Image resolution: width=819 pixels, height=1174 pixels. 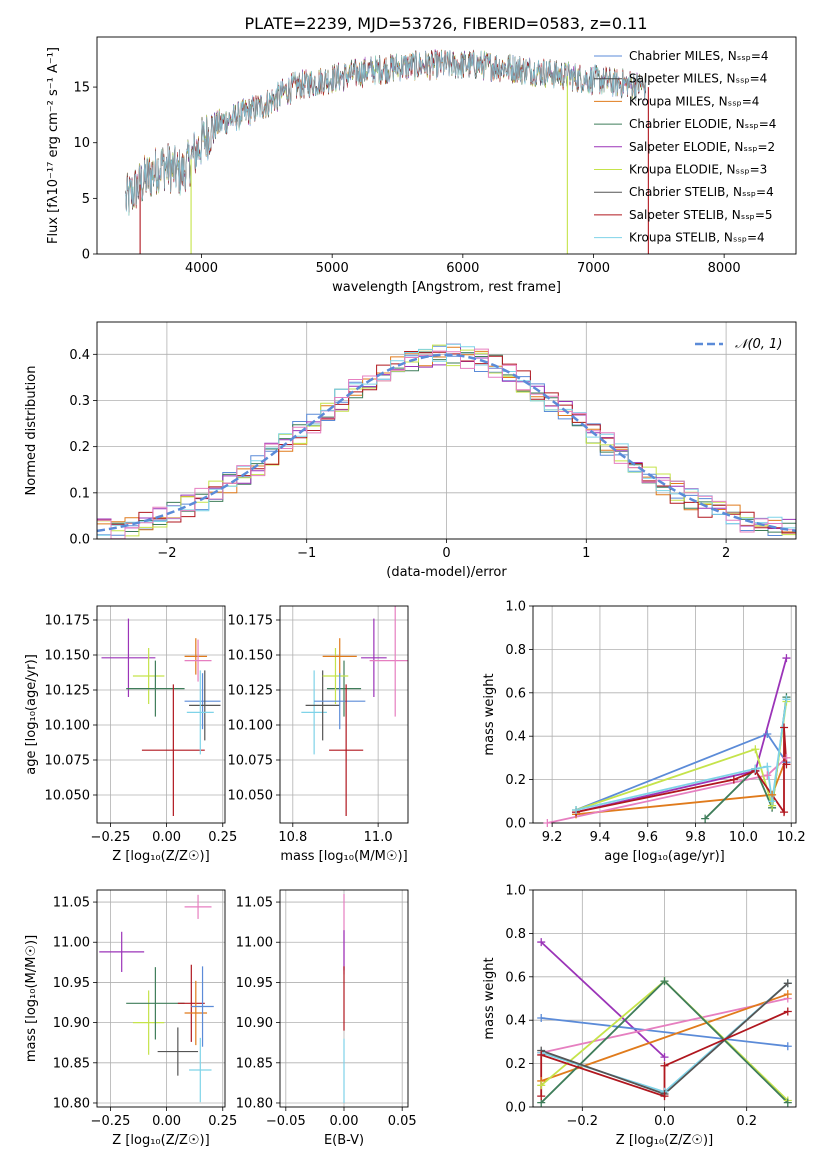 What do you see at coordinates (726, 553) in the screenshot?
I see `x-tick-label: 2` at bounding box center [726, 553].